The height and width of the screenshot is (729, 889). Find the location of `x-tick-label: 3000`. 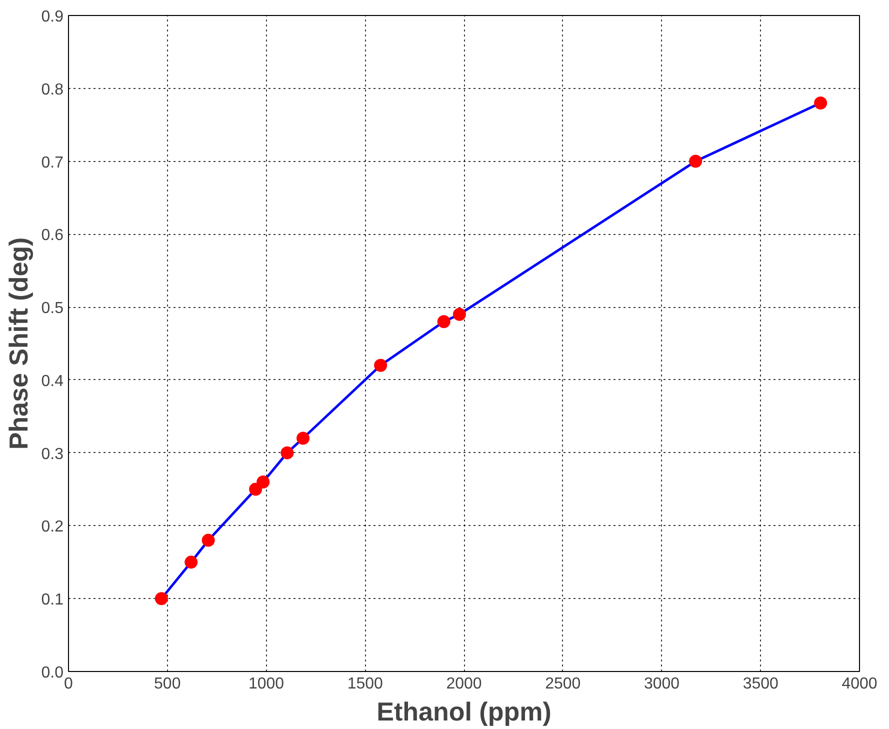

x-tick-label: 3000 is located at coordinates (662, 684).